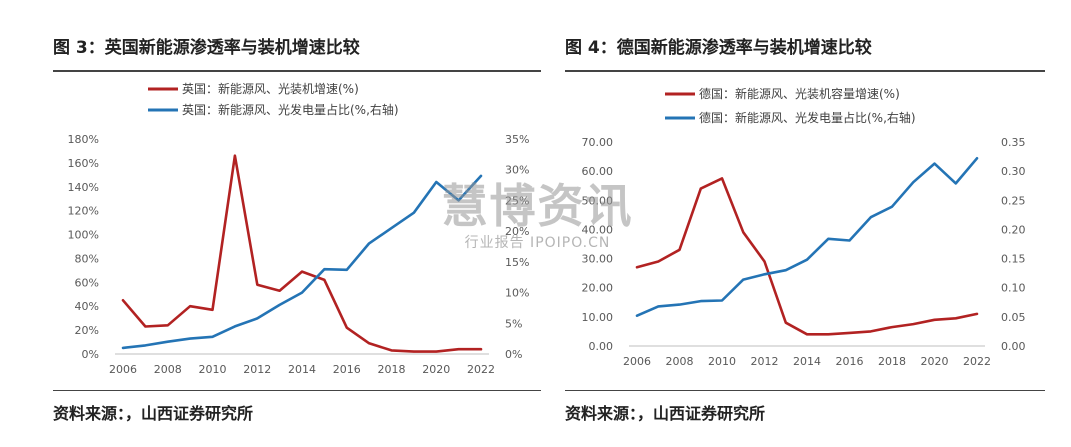  Describe the element at coordinates (83, 235) in the screenshot. I see `left-left-y-tick-label: 100%` at that location.